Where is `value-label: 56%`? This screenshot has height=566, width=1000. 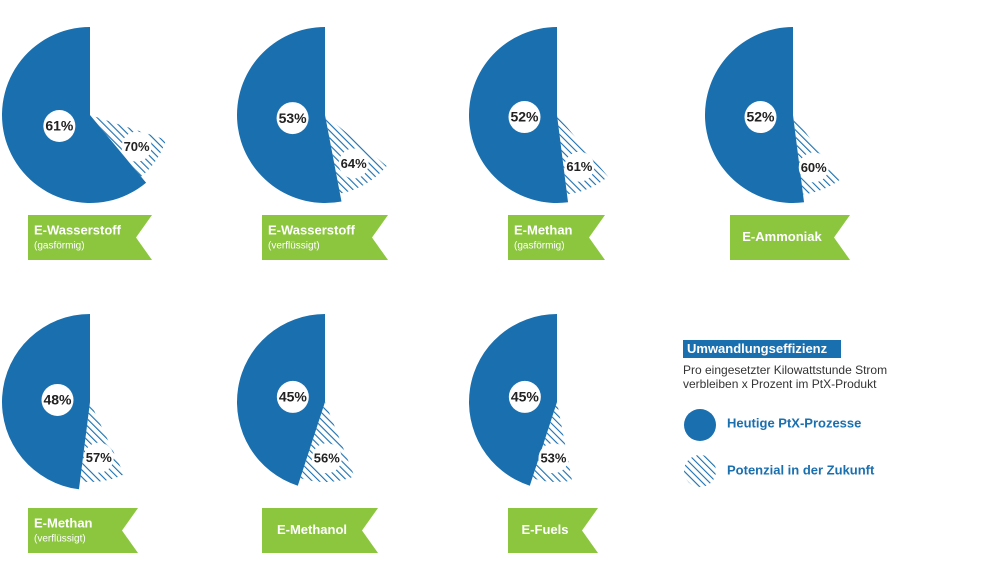 value-label: 56% is located at coordinates (327, 458).